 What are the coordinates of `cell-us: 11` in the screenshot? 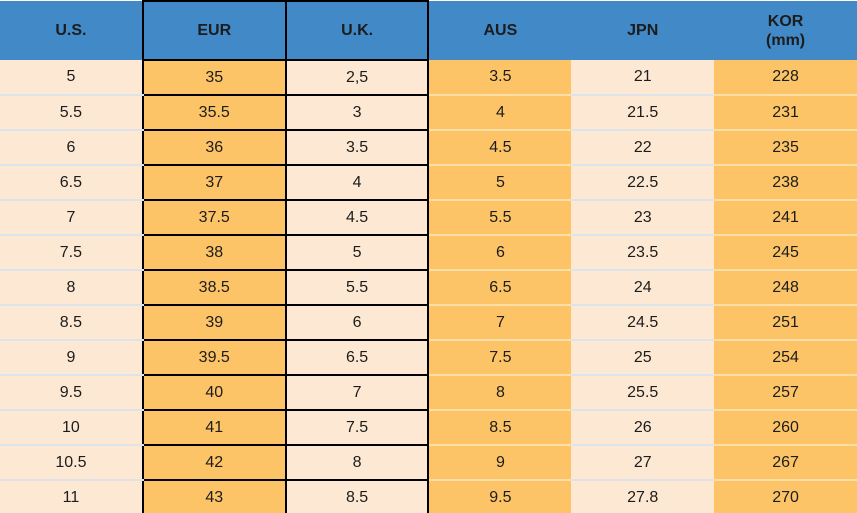 It's located at (71, 496).